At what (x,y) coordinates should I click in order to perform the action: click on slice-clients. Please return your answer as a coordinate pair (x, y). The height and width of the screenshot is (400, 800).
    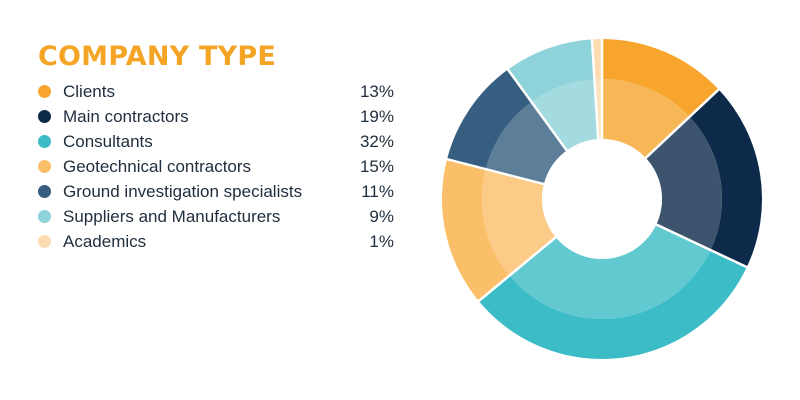
    Looking at the image, I should click on (660, 98).